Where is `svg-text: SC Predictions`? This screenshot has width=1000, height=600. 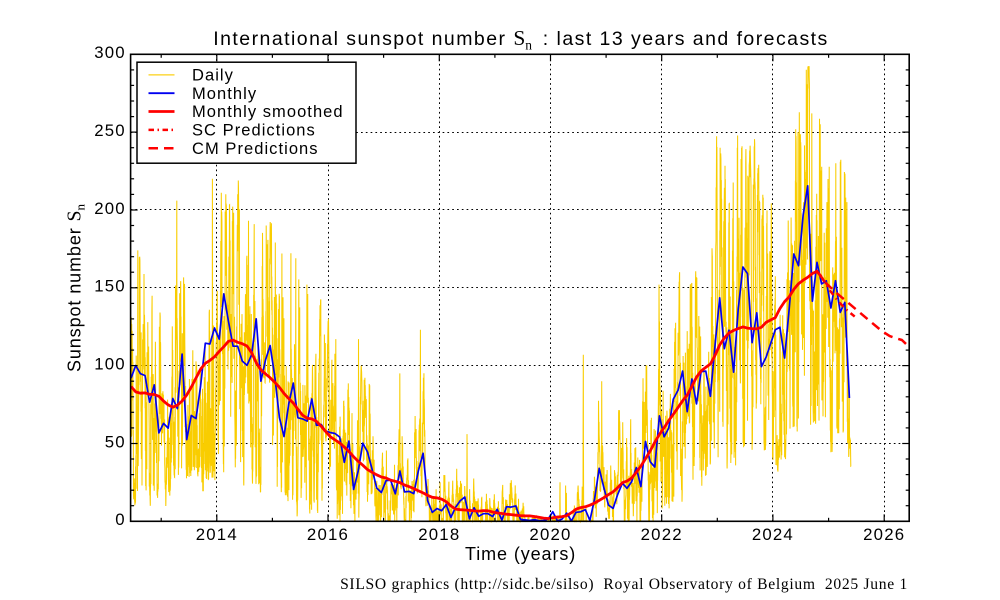
svg-text: SC Predictions is located at coordinates (254, 131).